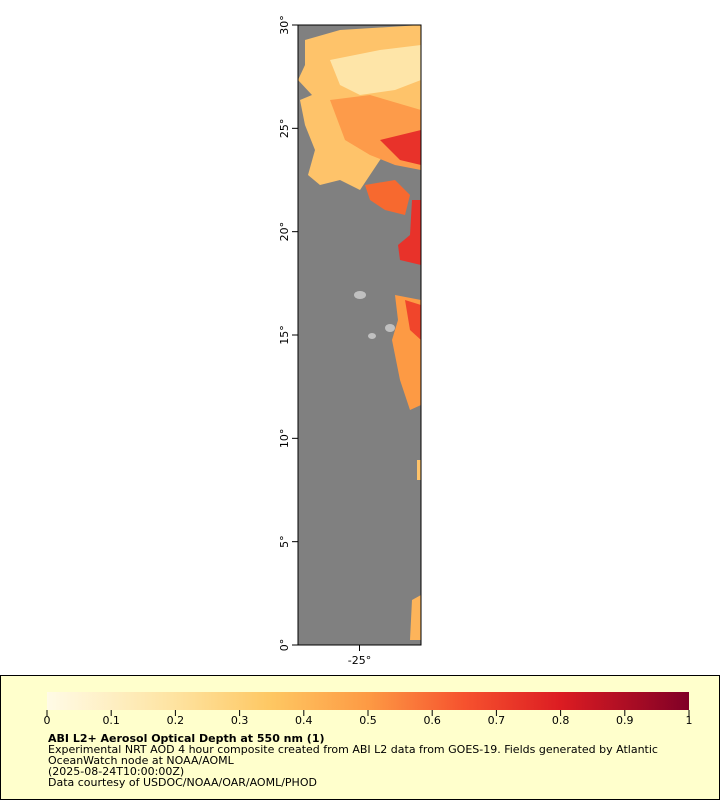 The width and height of the screenshot is (720, 800). I want to click on colorbar-tick-label: 0.6, so click(432, 720).